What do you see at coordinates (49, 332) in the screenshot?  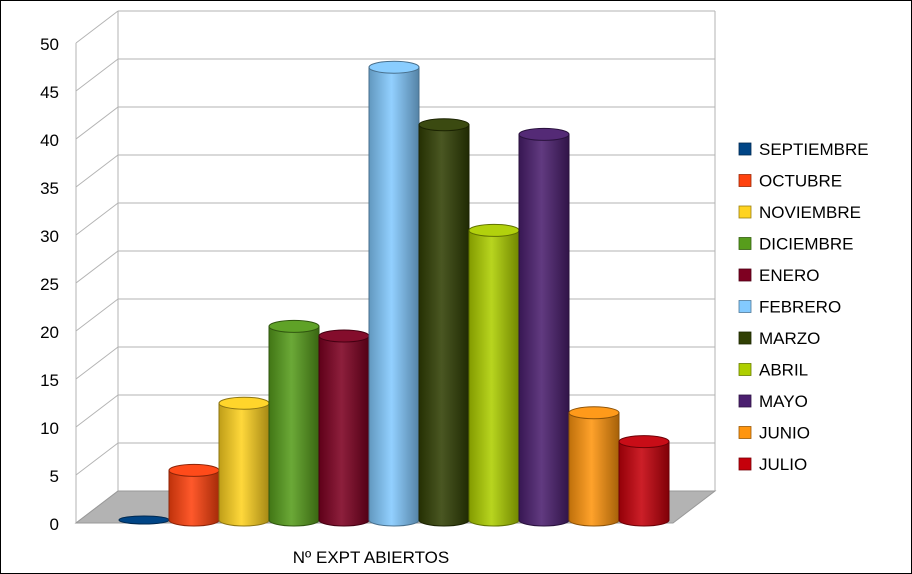 I see `y-tick-label: 20` at bounding box center [49, 332].